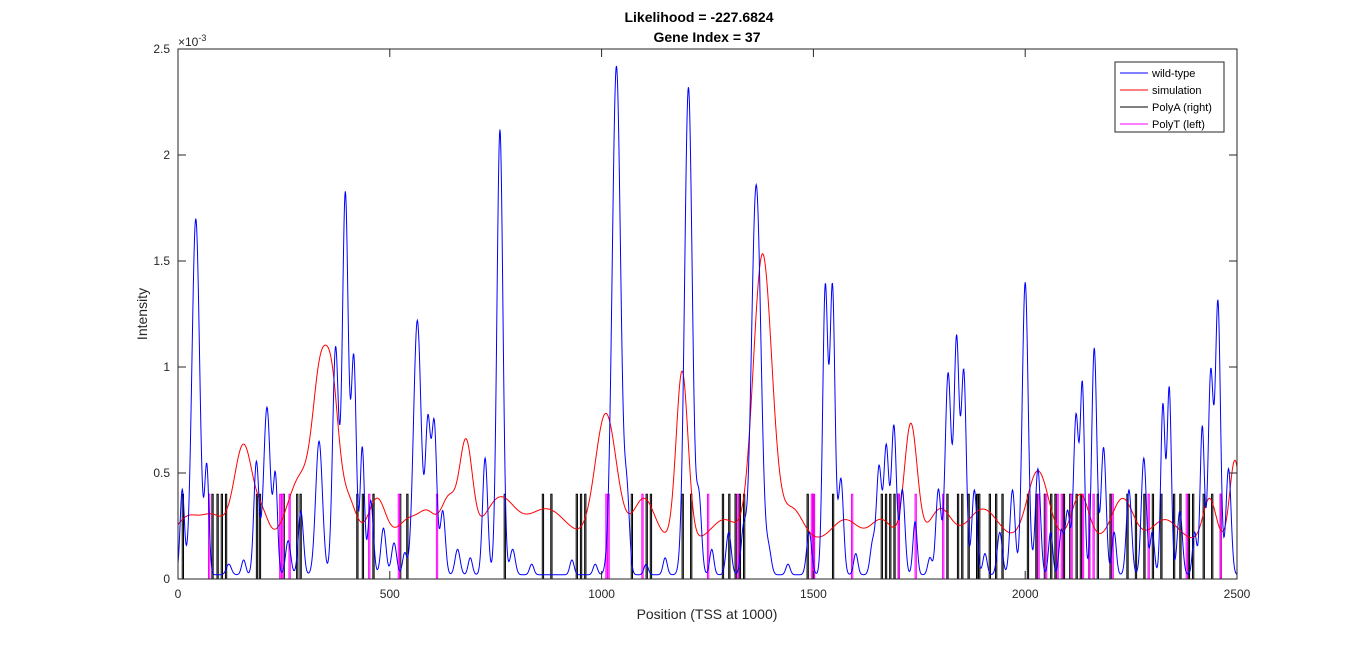 The width and height of the screenshot is (1366, 651). Describe the element at coordinates (166, 155) in the screenshot. I see `y-tick-label: 2` at that location.